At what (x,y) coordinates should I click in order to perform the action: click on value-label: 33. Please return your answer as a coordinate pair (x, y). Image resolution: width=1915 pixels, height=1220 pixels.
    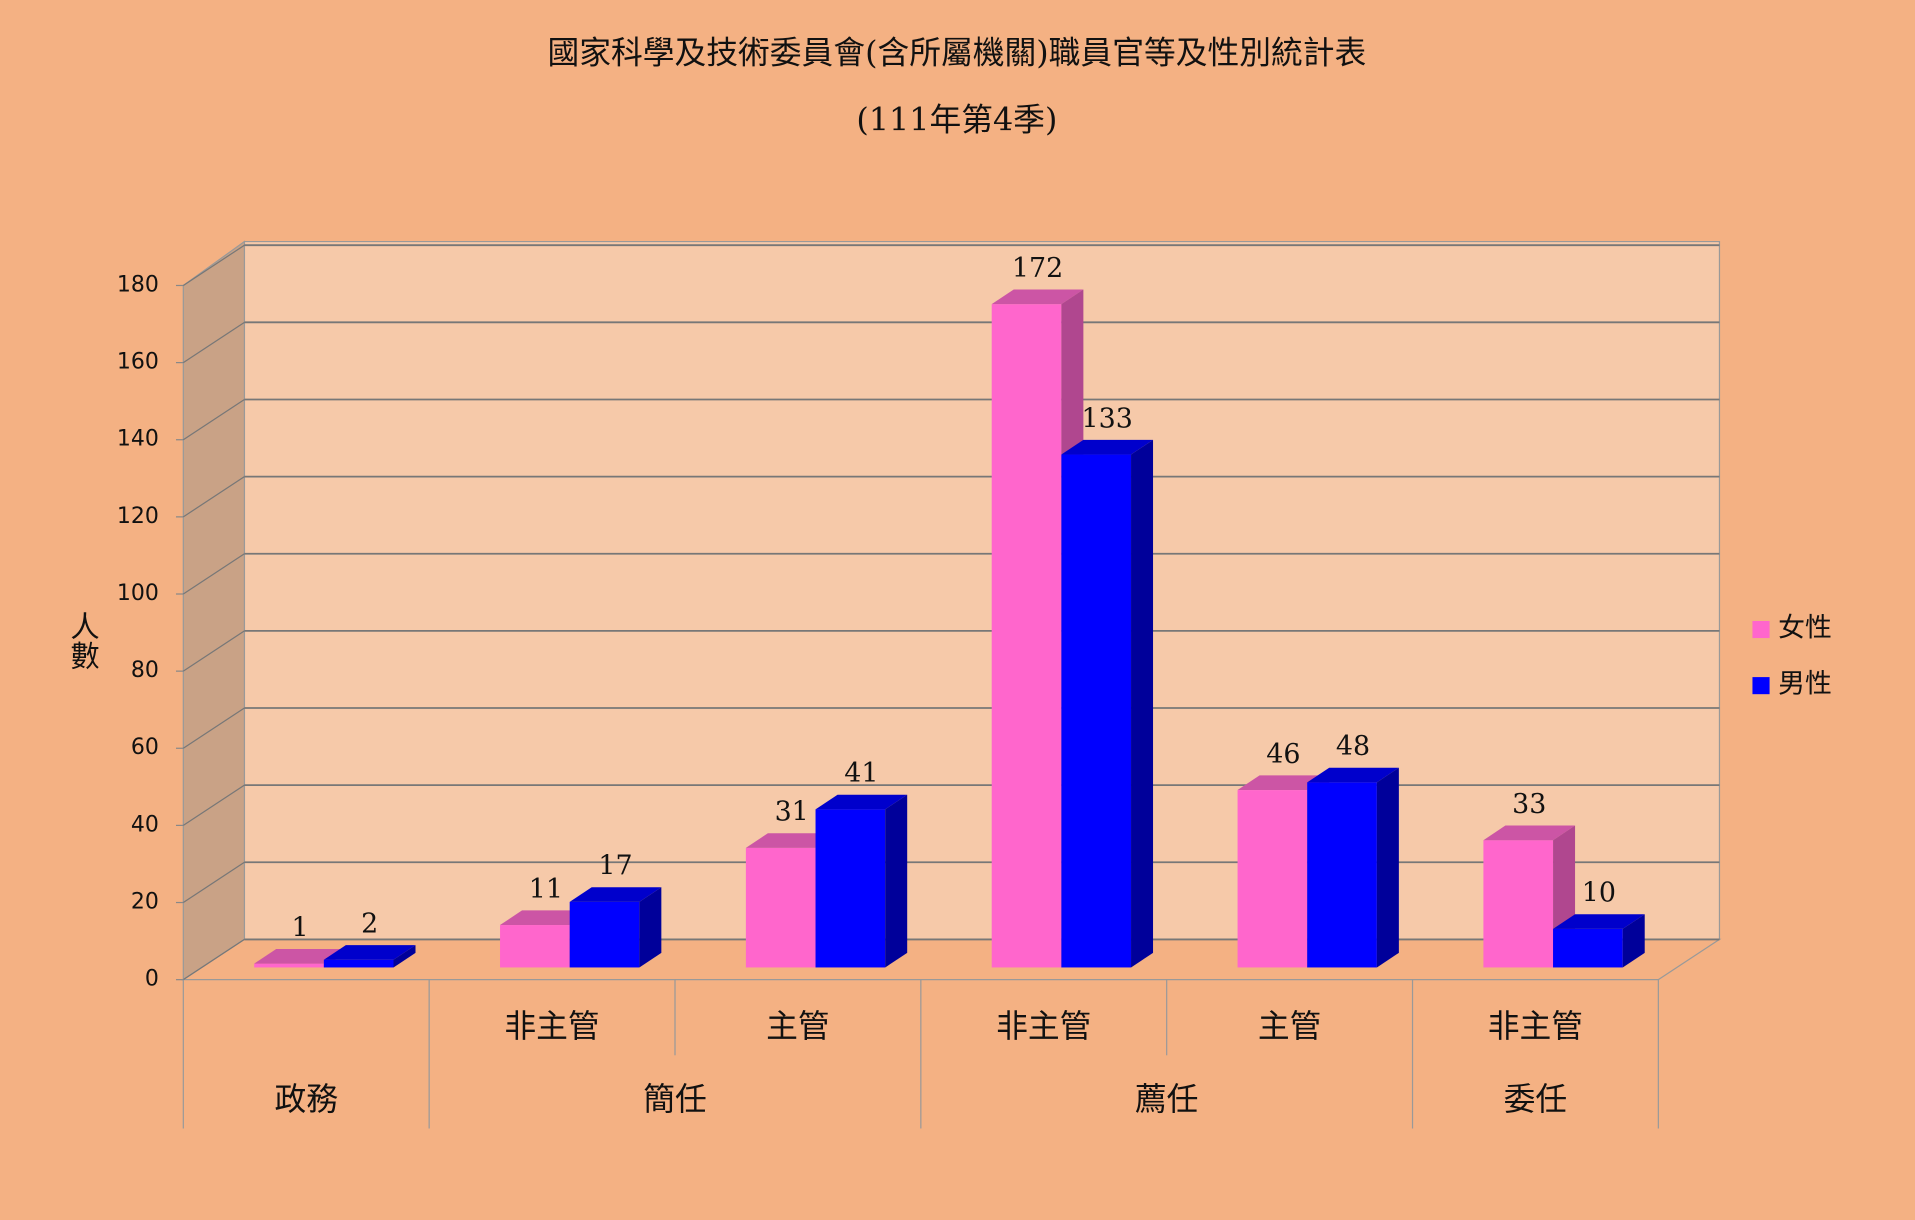
    Looking at the image, I should click on (1529, 804).